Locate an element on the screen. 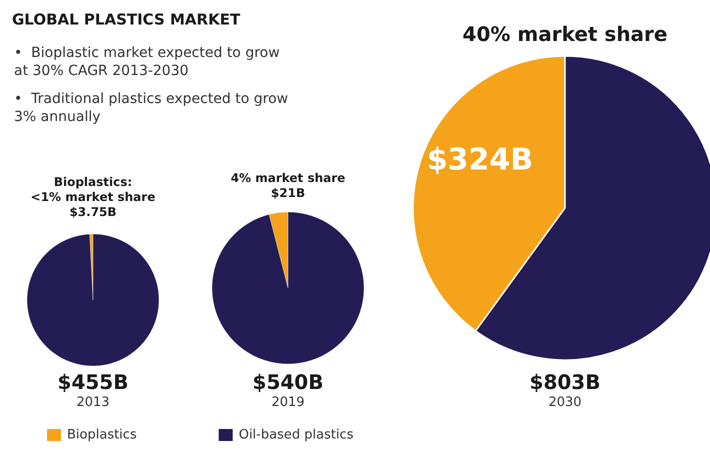 The width and height of the screenshot is (710, 450). text: $3.75B is located at coordinates (93, 212).